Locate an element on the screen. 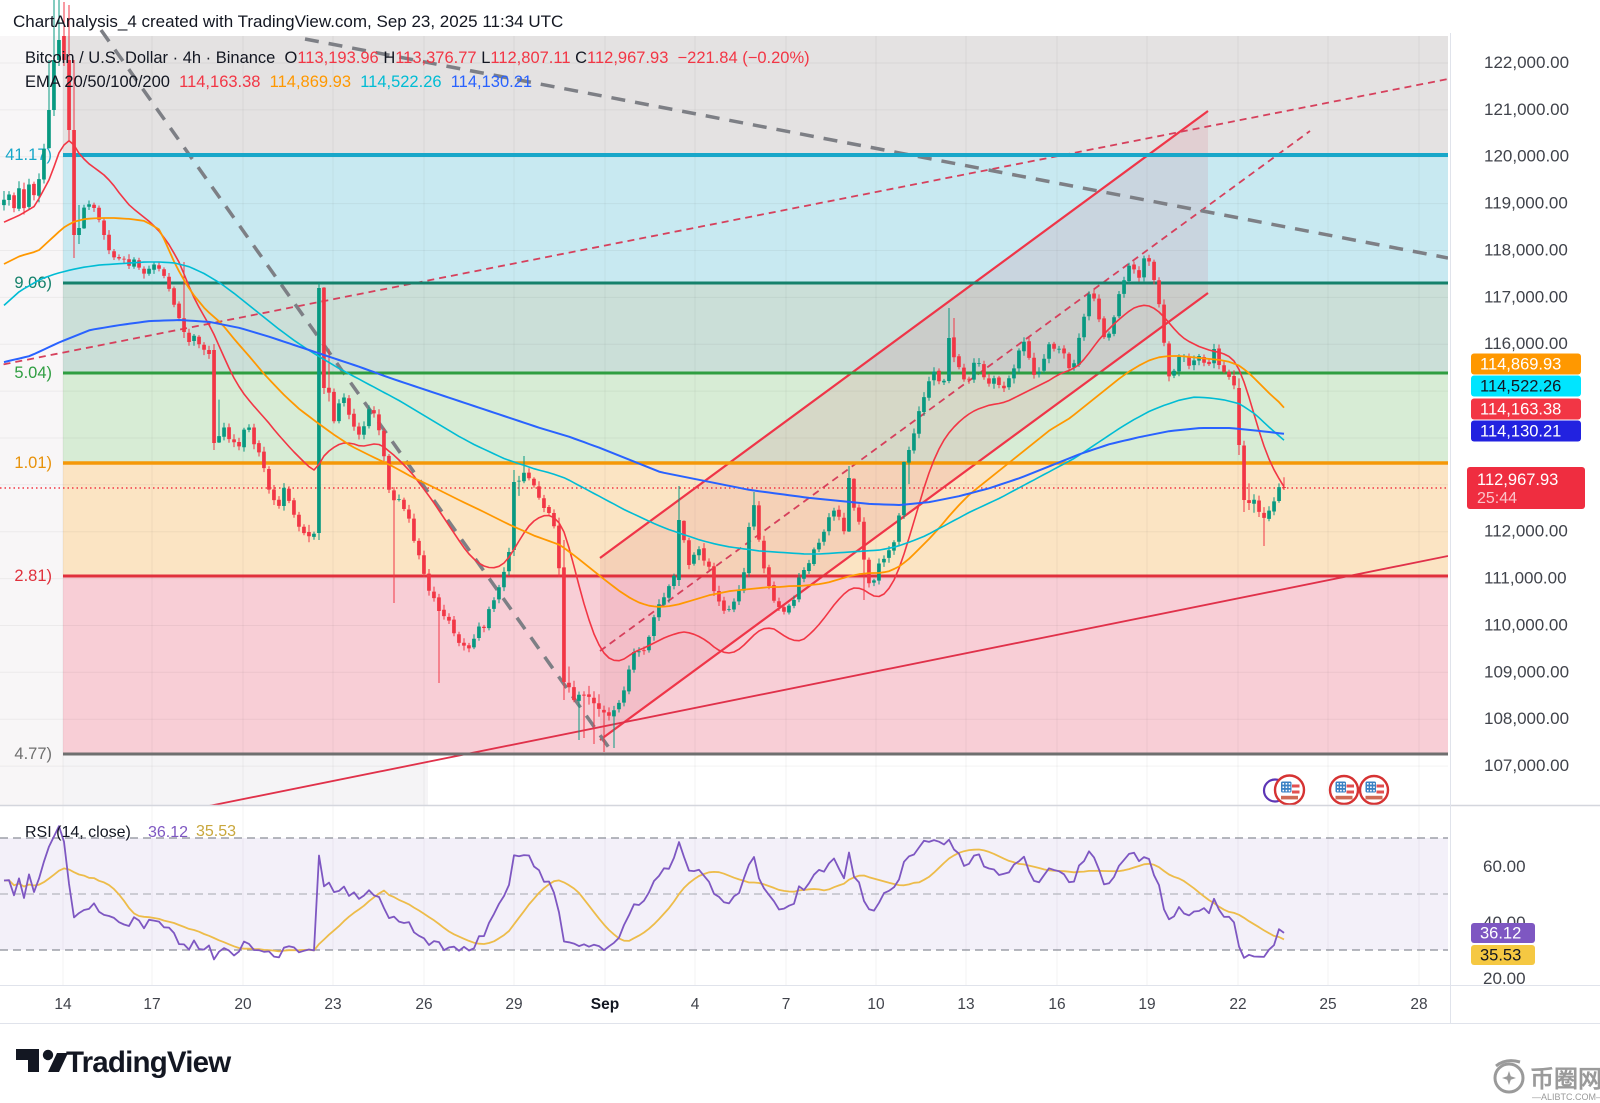 This screenshot has height=1103, width=1600. svg-text: 114,130.21 is located at coordinates (1520, 432).